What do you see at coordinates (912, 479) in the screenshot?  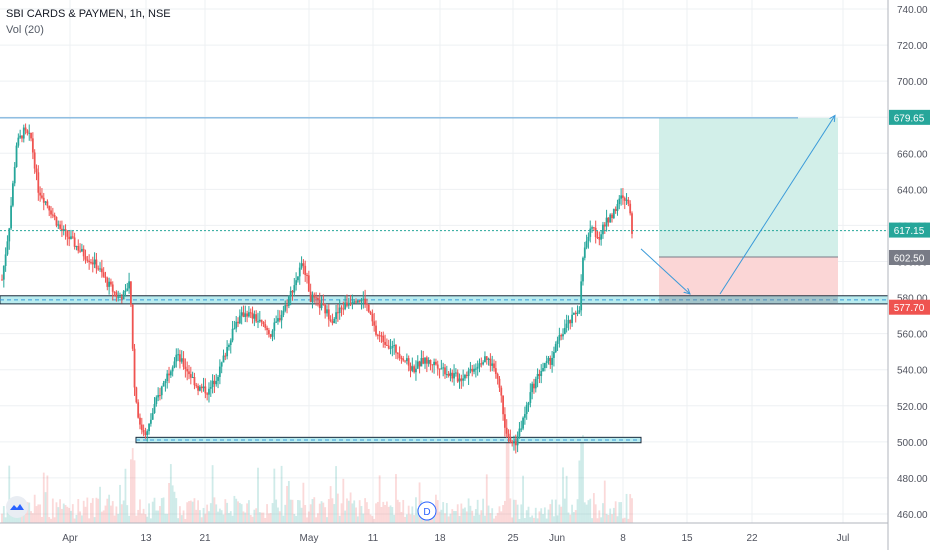 I see `y-tick-label: 480.00` at bounding box center [912, 479].